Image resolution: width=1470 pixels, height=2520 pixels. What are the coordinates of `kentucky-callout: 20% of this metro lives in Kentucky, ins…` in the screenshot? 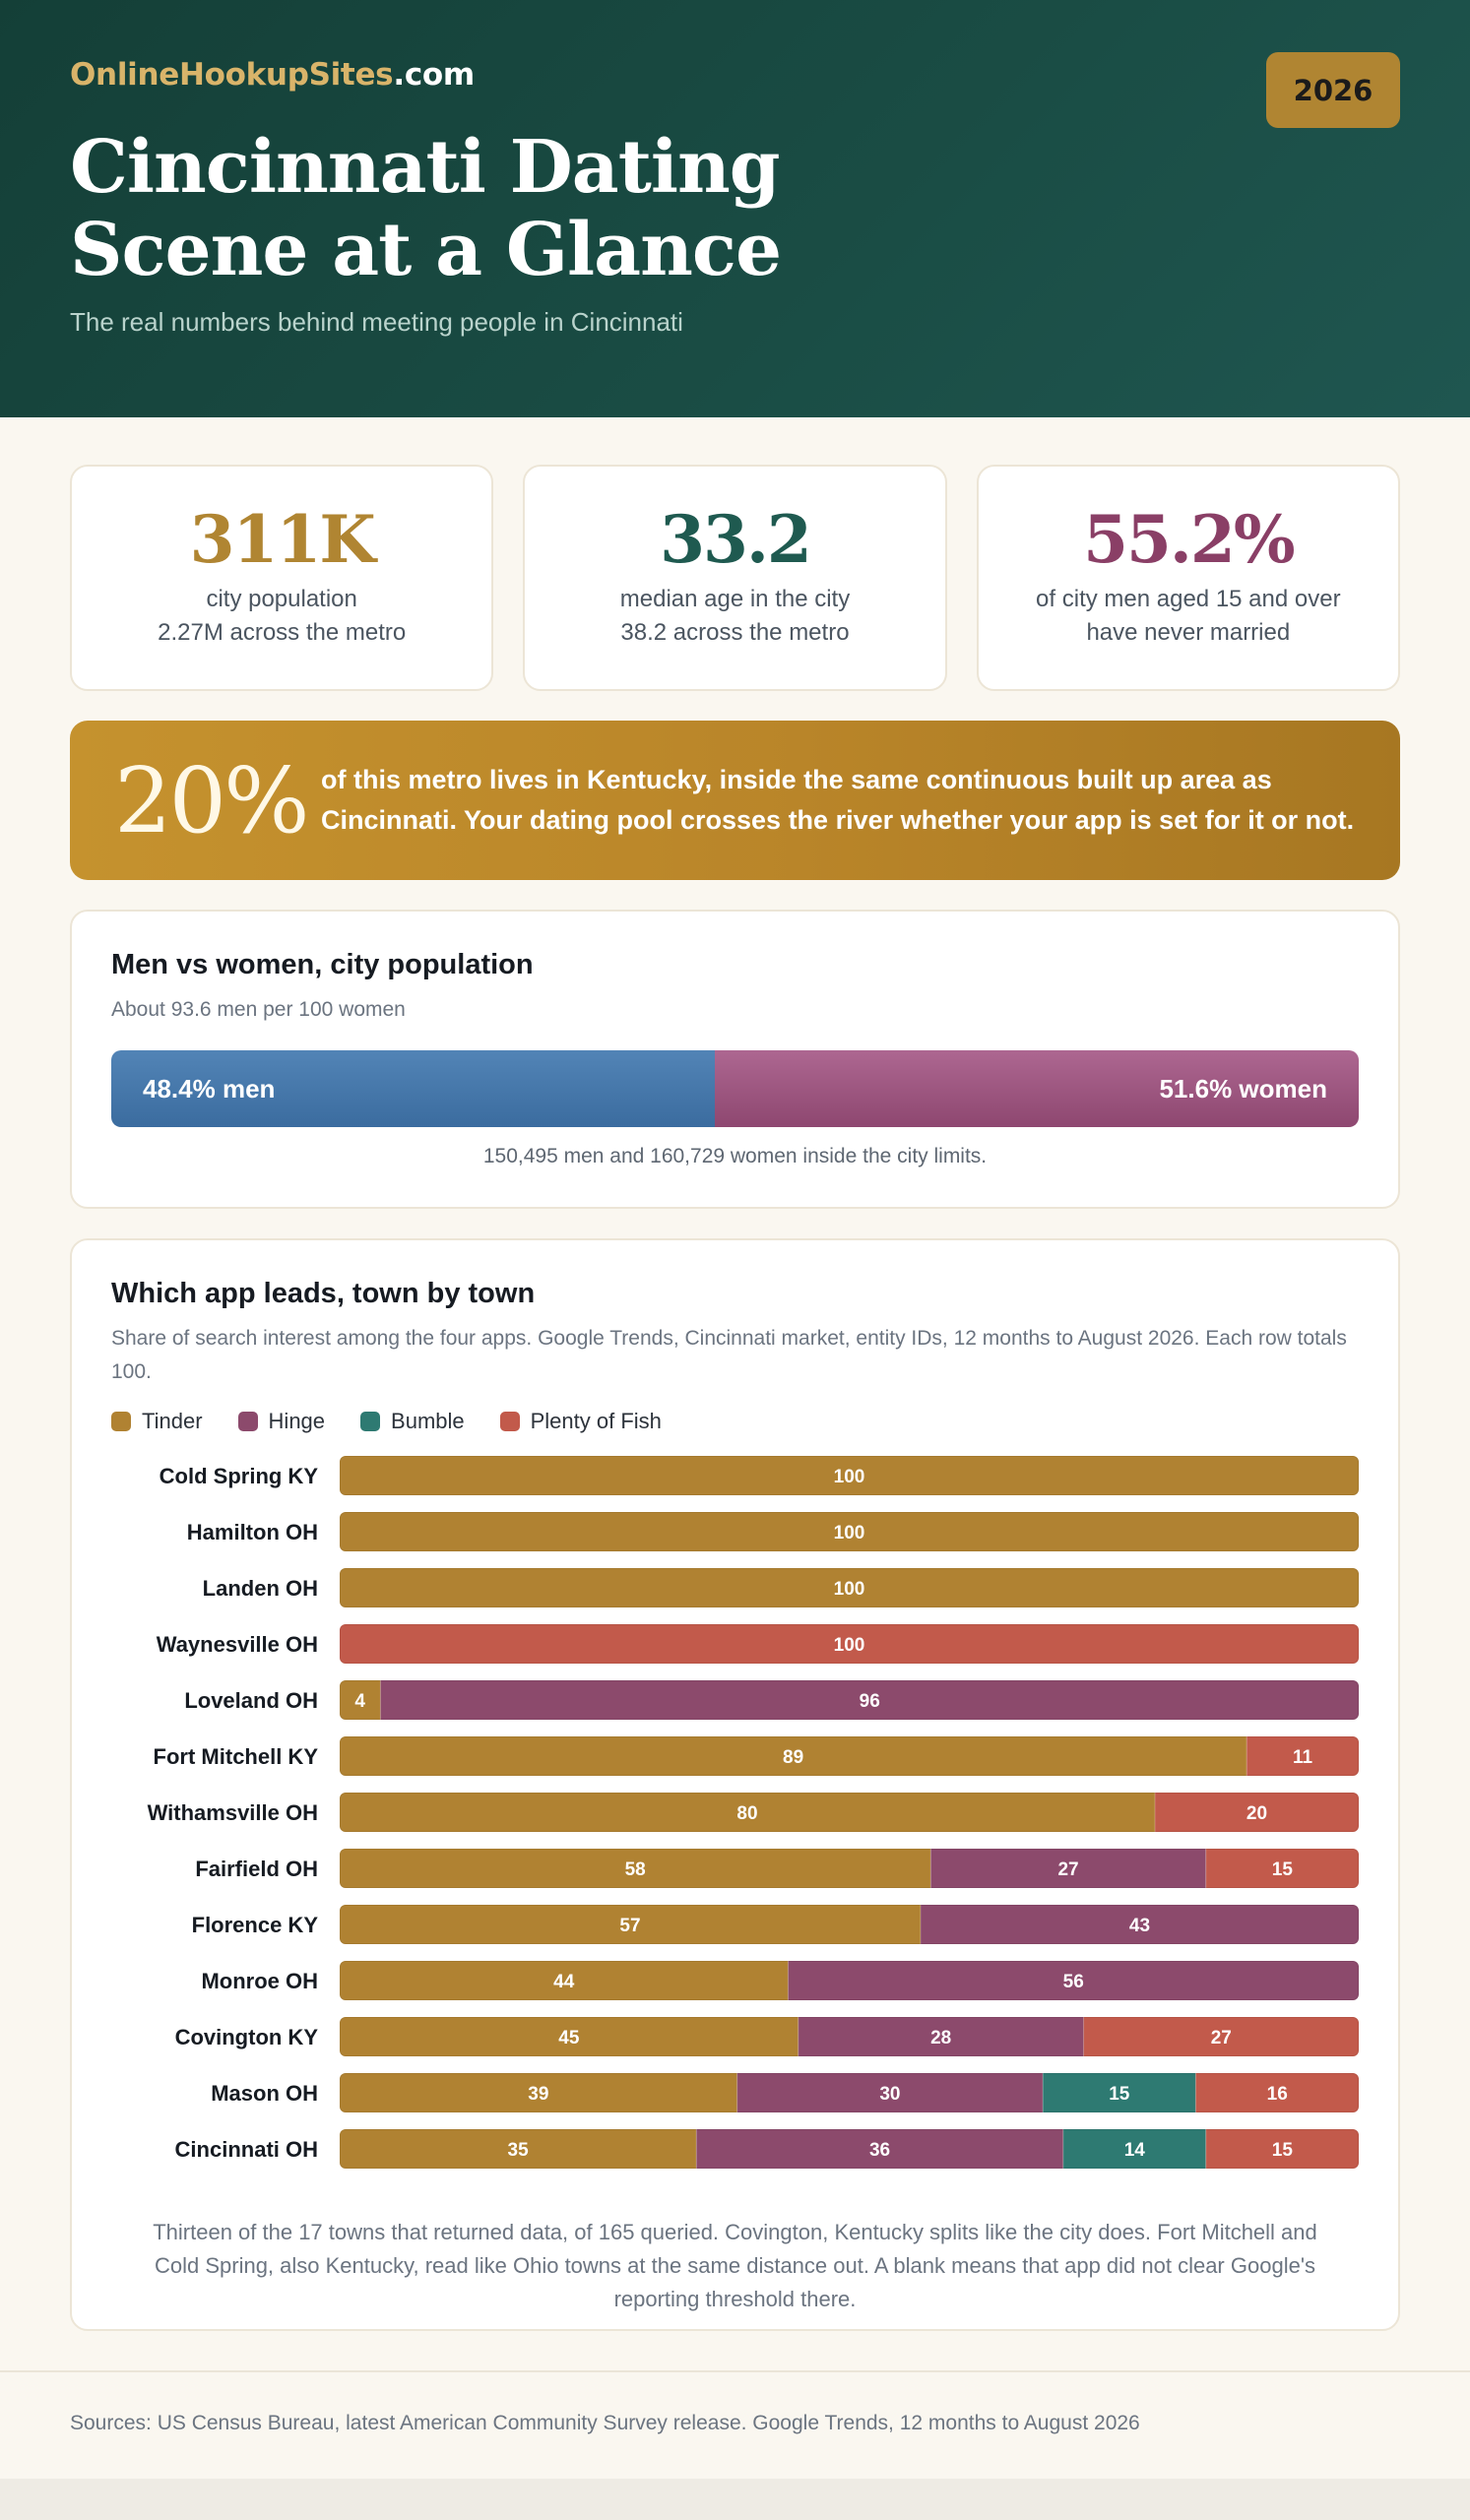 It's located at (735, 800).